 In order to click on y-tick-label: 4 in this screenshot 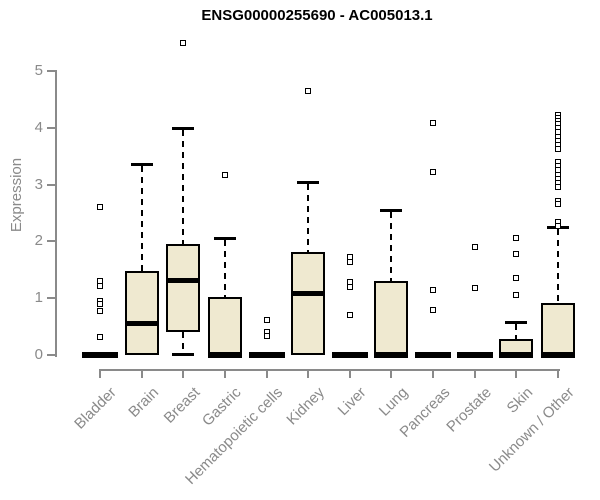, I will do `click(38, 127)`.